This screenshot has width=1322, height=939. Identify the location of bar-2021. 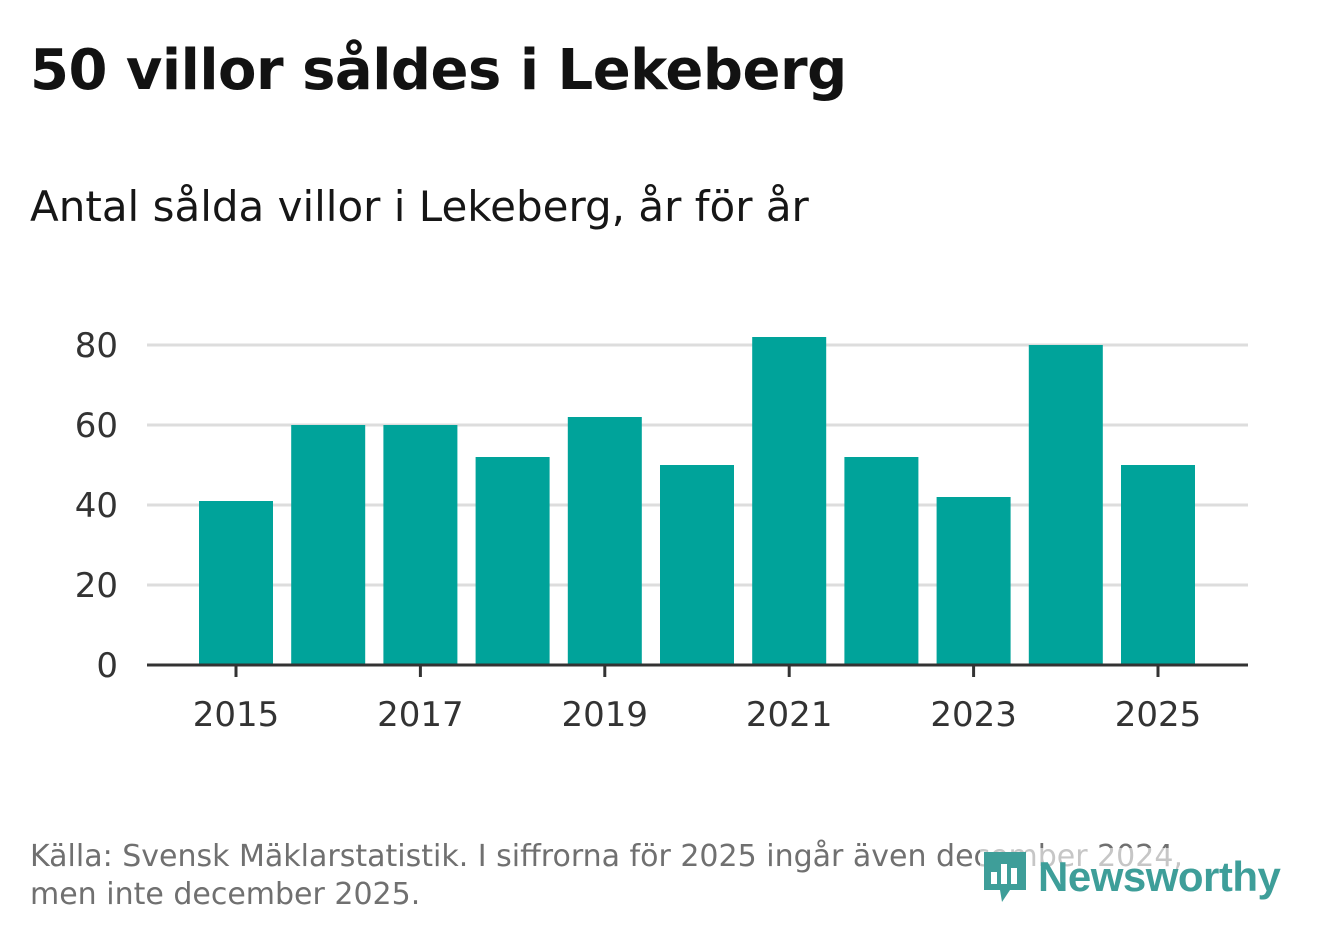
(789, 501).